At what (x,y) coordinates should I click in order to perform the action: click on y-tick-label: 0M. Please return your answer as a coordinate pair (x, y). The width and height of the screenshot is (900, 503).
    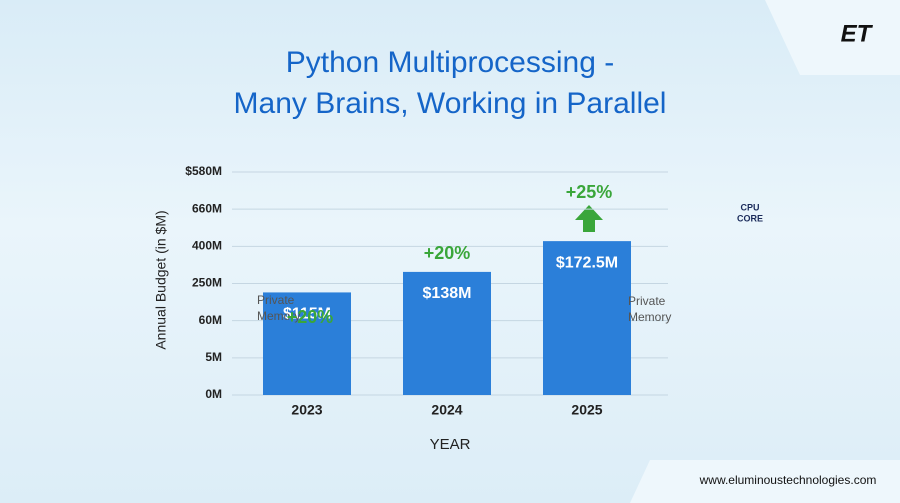
    Looking at the image, I should click on (213, 394).